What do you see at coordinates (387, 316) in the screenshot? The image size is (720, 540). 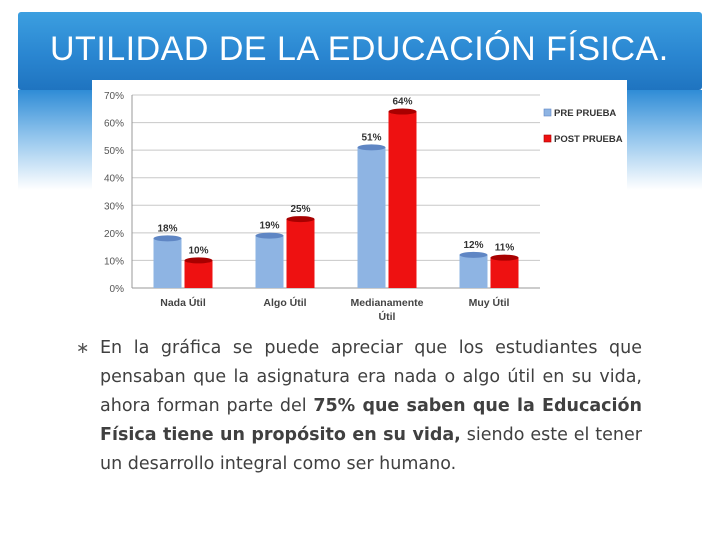 I see `x-tick-label: Útil` at bounding box center [387, 316].